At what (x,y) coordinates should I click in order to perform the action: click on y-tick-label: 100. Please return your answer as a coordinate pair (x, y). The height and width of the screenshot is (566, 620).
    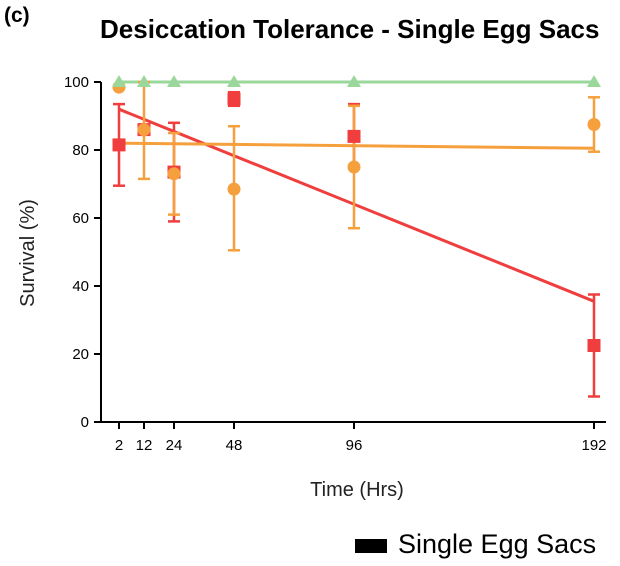
    Looking at the image, I should click on (76, 82).